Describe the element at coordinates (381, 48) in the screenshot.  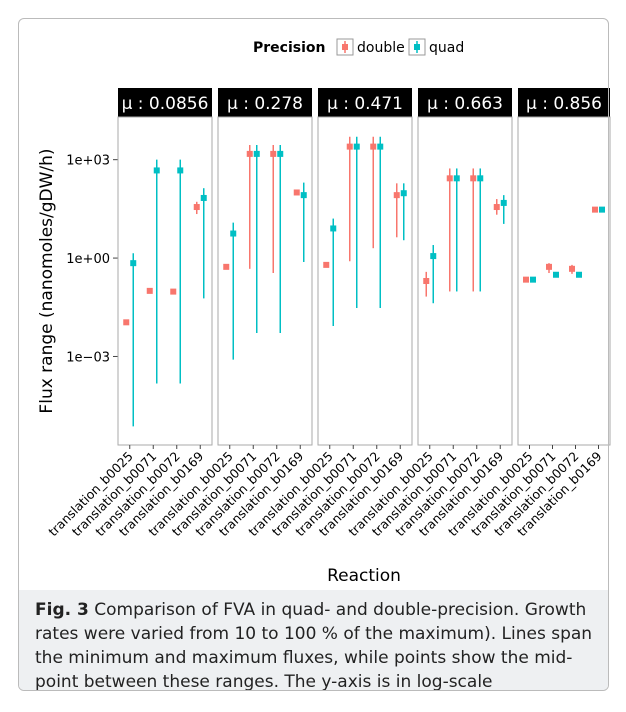
I see `legend-label: double` at that location.